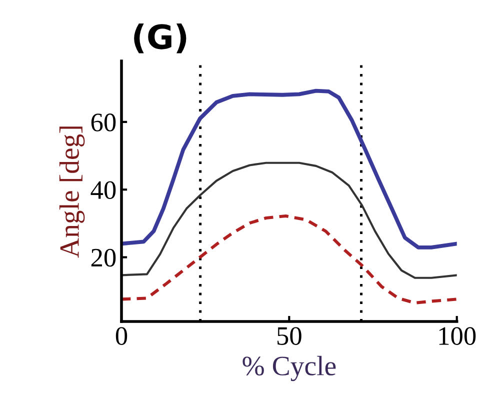  What do you see at coordinates (103, 257) in the screenshot?
I see `y-tick-label: 20` at bounding box center [103, 257].